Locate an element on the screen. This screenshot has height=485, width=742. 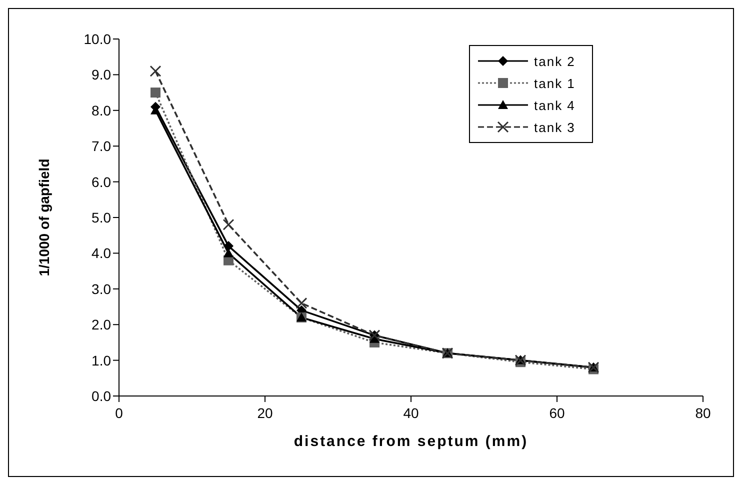
y-tick-label: 7.0 is located at coordinates (102, 146).